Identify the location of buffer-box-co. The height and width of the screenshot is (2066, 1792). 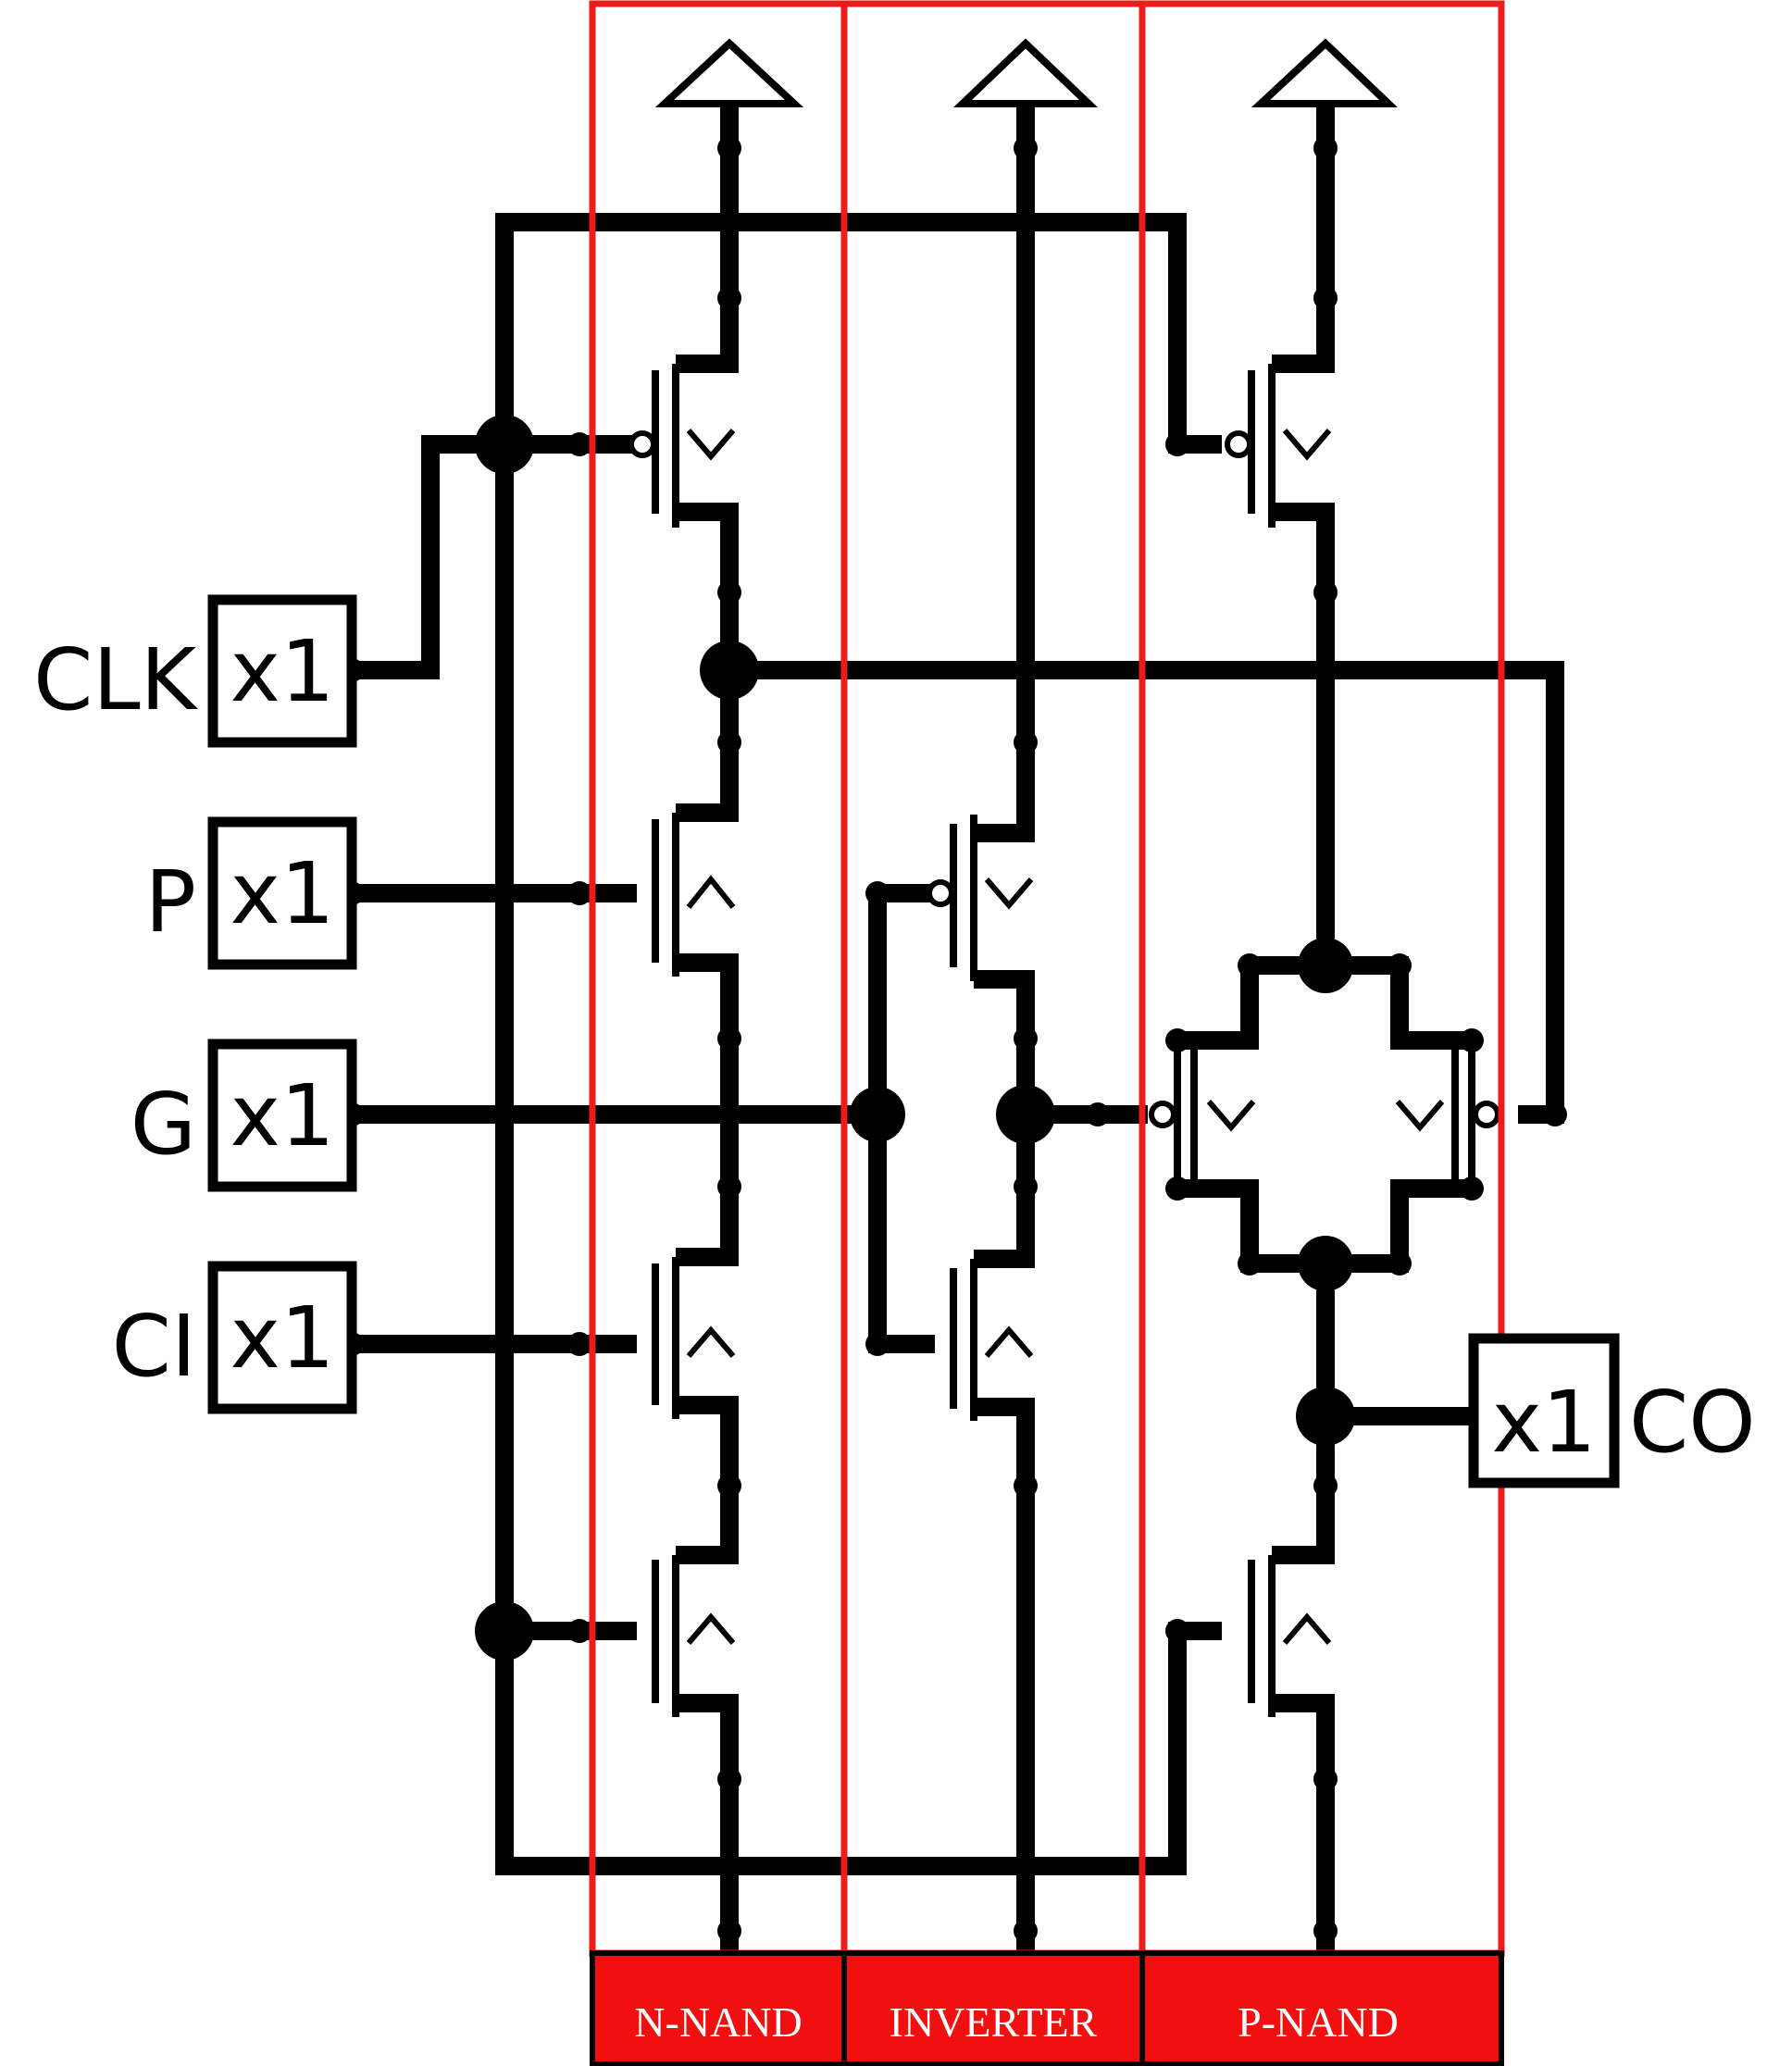
(1544, 1410).